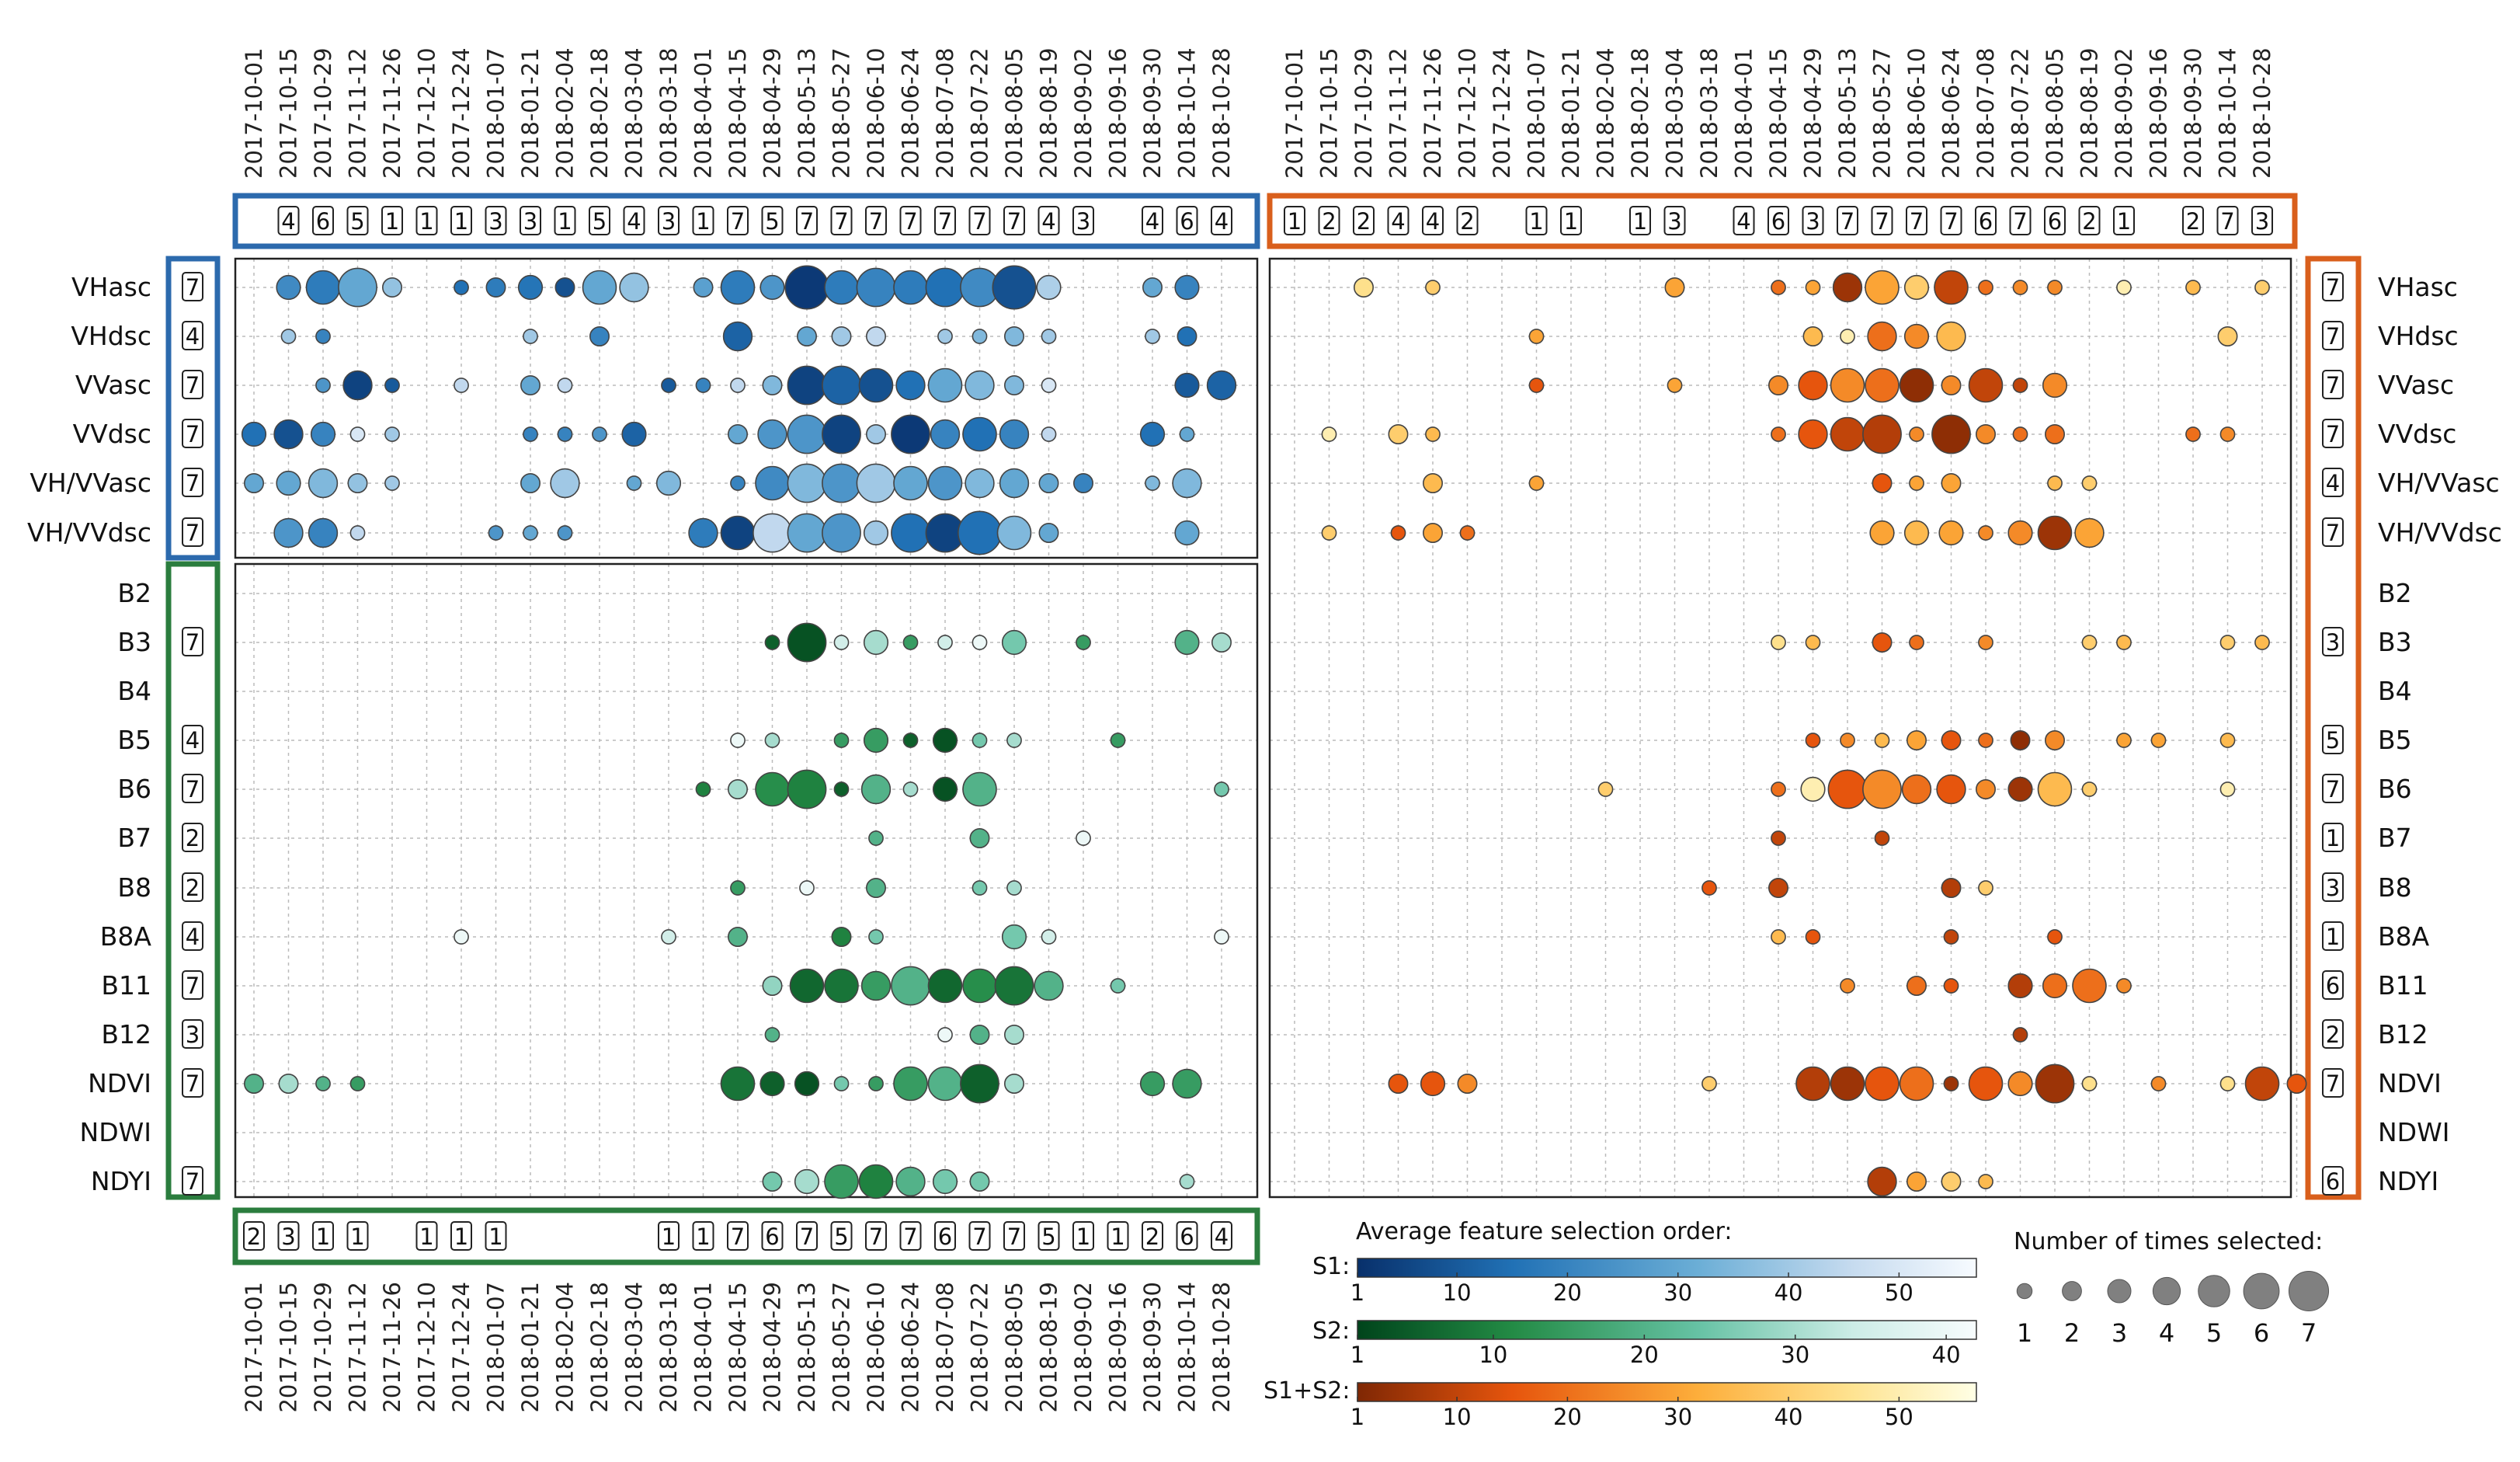 The height and width of the screenshot is (1462, 2520). I want to click on feature-label-left: VHasc, so click(111, 287).